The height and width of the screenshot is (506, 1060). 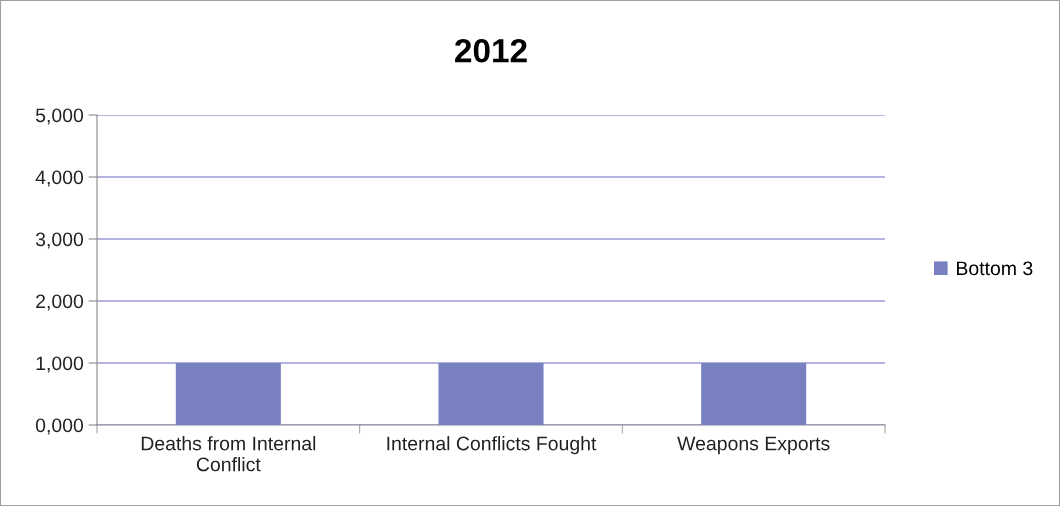 I want to click on y-tick-label: 2,000, so click(x=60, y=302).